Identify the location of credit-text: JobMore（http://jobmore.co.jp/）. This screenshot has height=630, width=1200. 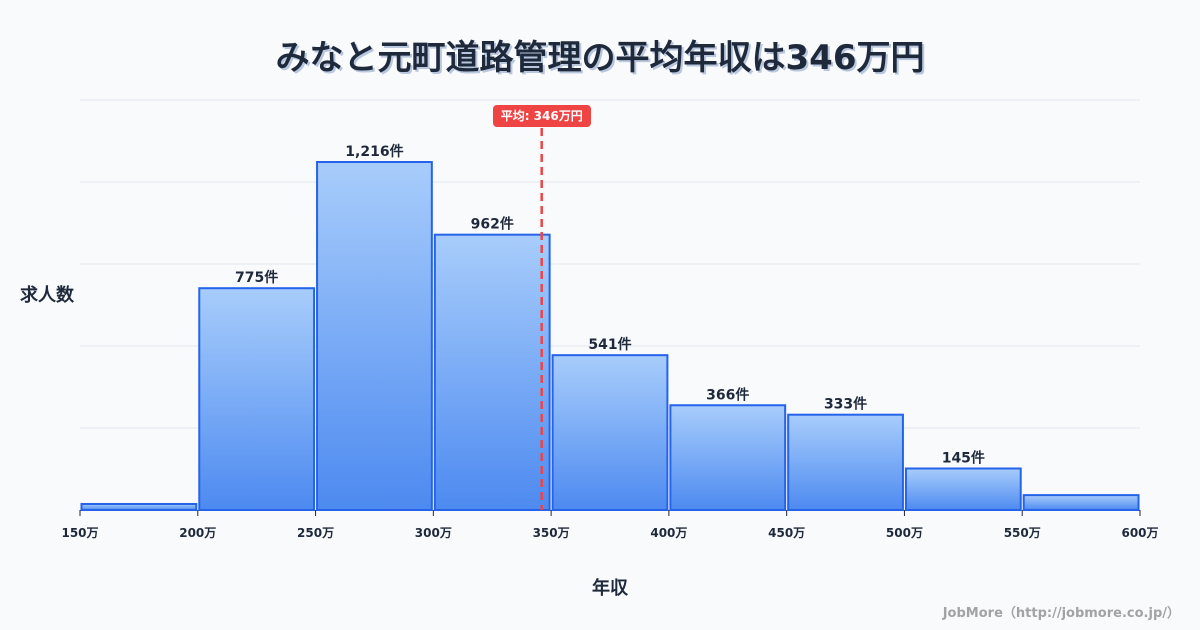
(1061, 613).